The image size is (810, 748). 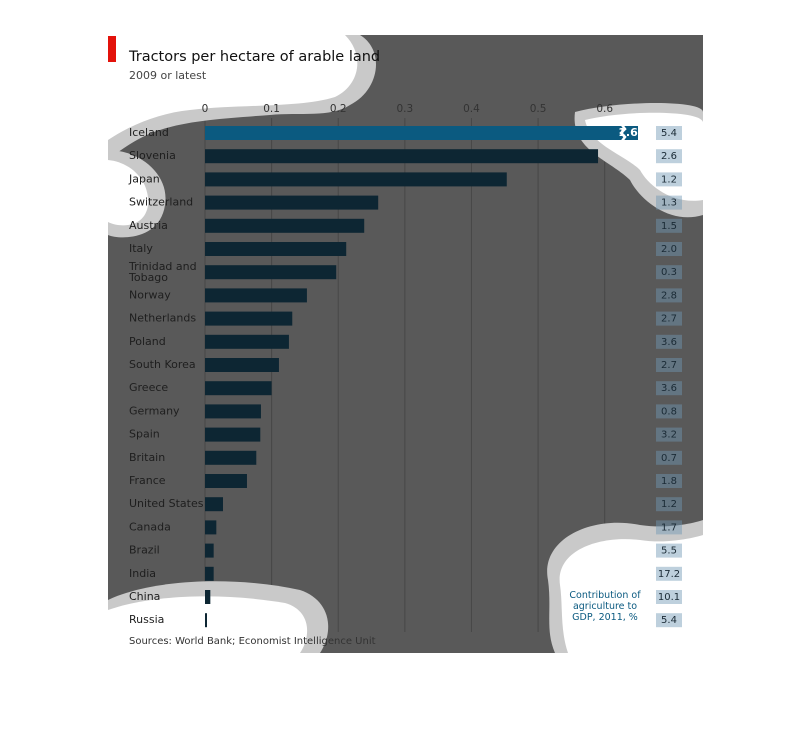 What do you see at coordinates (162, 364) in the screenshot?
I see `y-tick-label: South Korea` at bounding box center [162, 364].